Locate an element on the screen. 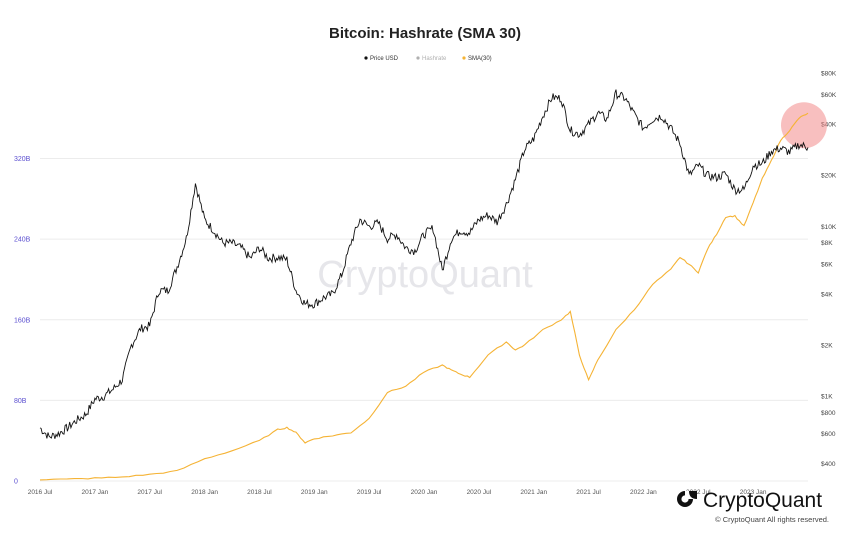 The width and height of the screenshot is (850, 535). cryptoquant-logo-icon is located at coordinates (687, 499).